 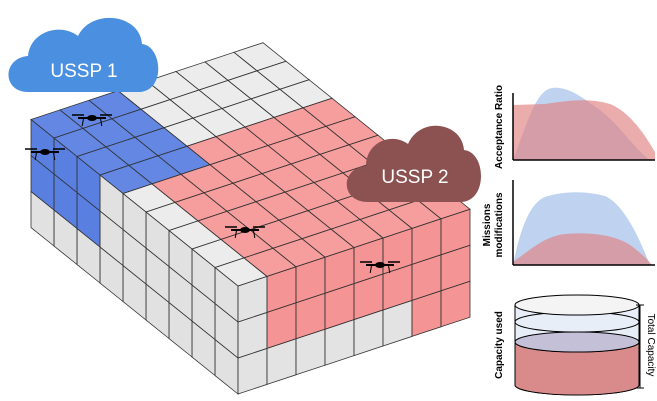 What do you see at coordinates (487, 224) in the screenshot?
I see `label-line: Missions` at bounding box center [487, 224].